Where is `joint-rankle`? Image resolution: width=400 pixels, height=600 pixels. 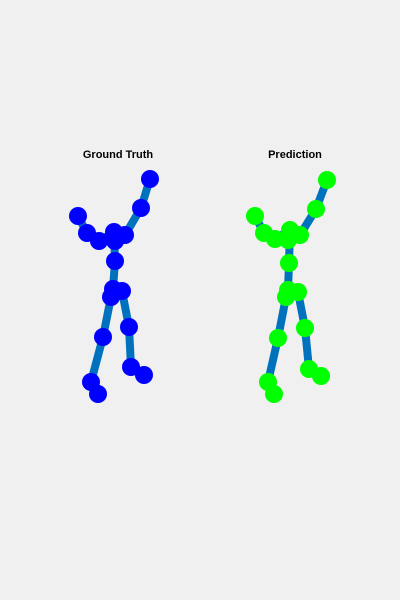 joint-rankle is located at coordinates (131, 367).